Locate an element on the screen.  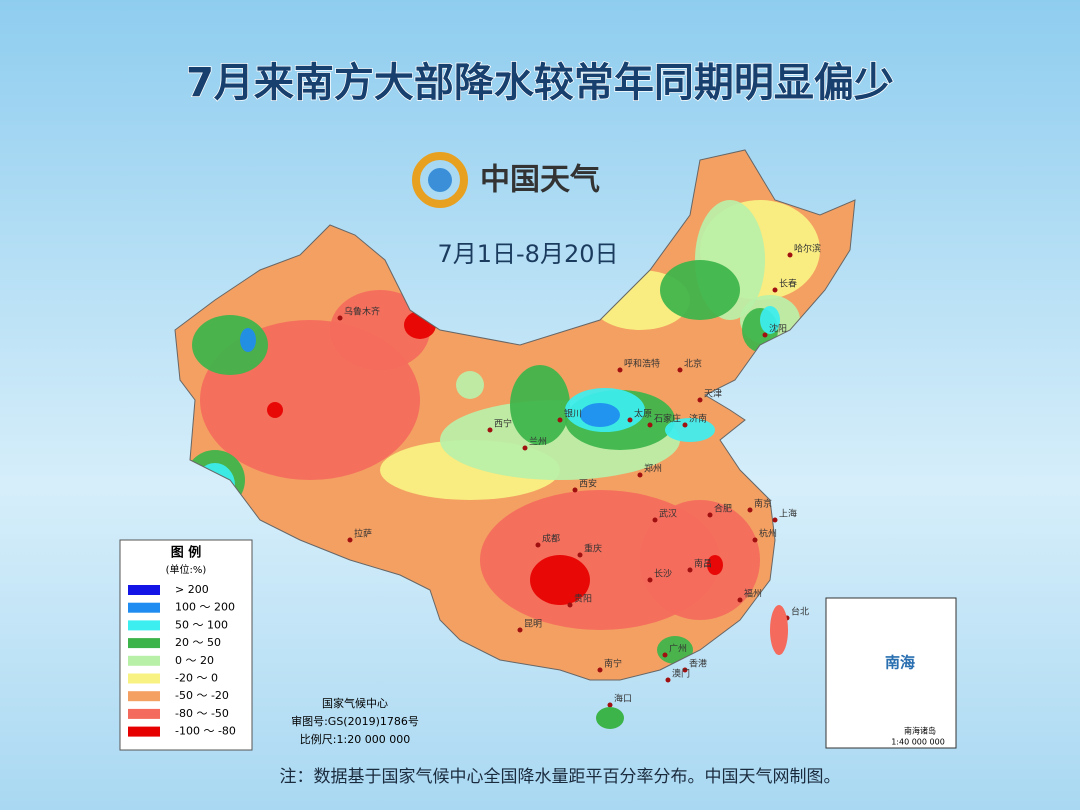
logo-icon-core is located at coordinates (440, 180).